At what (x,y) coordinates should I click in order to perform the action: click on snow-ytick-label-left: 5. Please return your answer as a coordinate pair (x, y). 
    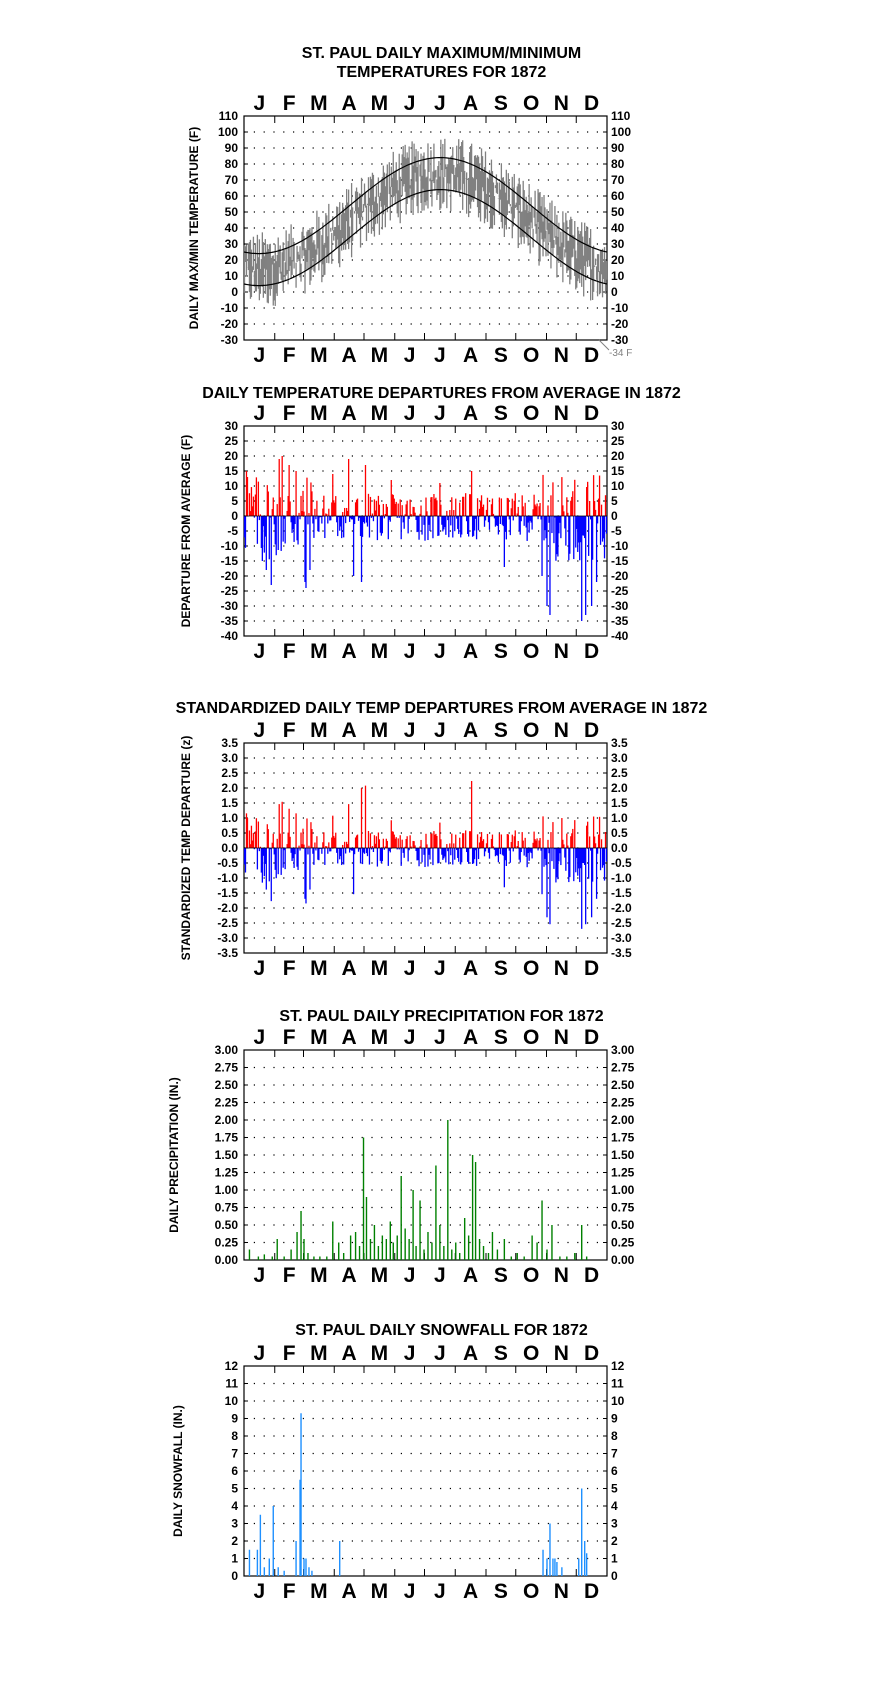
    Looking at the image, I should click on (234, 1489).